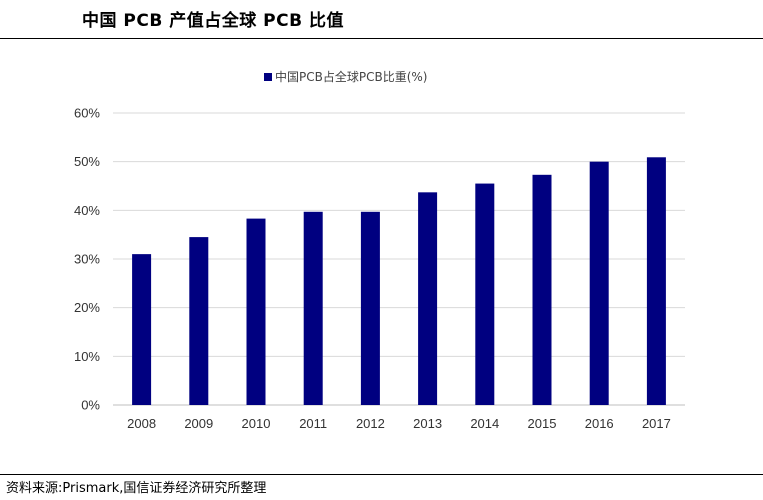 The height and width of the screenshot is (500, 763). What do you see at coordinates (427, 423) in the screenshot?
I see `x-tick-label: 2013` at bounding box center [427, 423].